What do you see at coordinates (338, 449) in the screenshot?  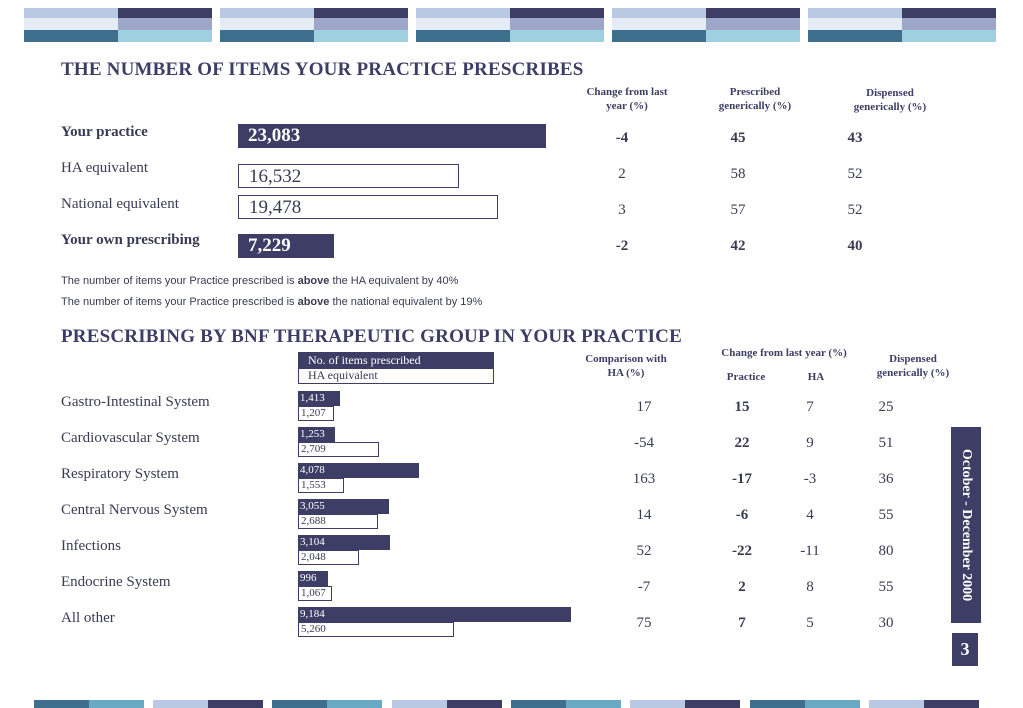 I see `ha-equivalent-bar: 2,709` at bounding box center [338, 449].